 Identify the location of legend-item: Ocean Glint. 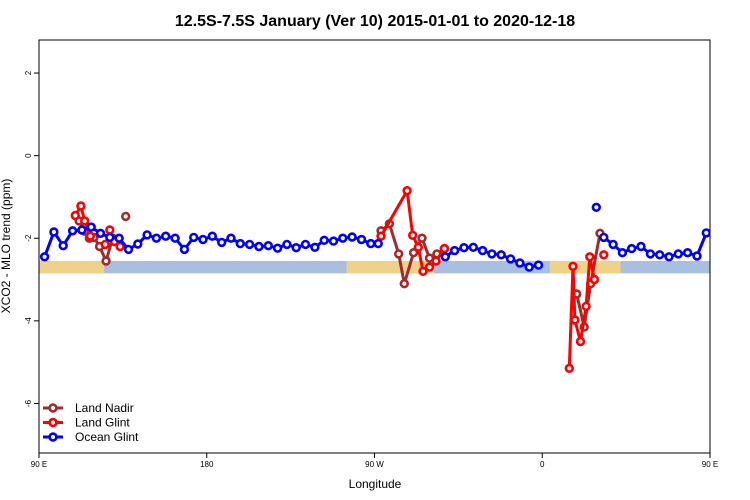
(91, 437).